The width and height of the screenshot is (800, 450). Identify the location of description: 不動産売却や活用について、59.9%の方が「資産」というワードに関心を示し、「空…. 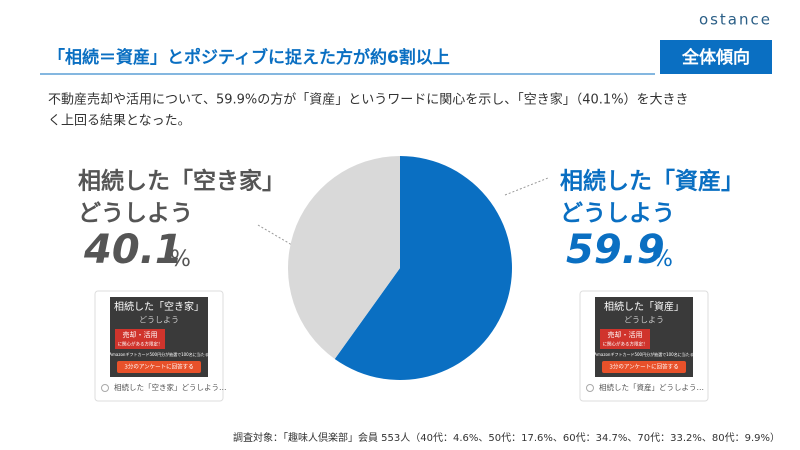
(368, 100).